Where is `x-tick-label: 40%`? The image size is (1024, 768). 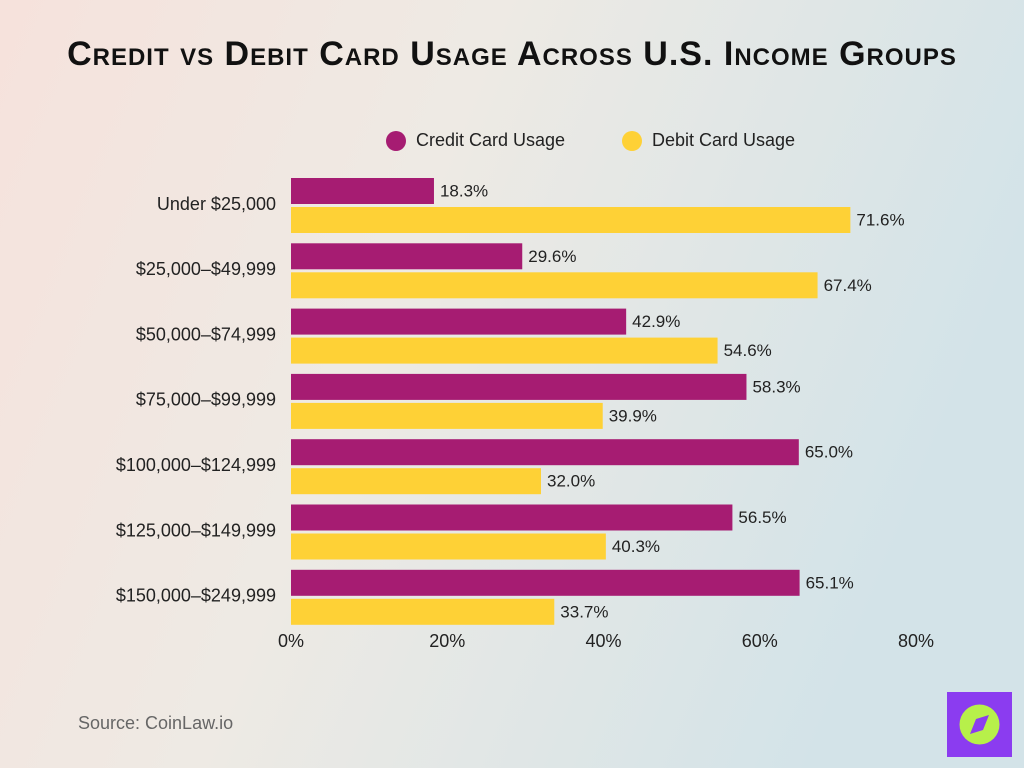
x-tick-label: 40% is located at coordinates (603, 641).